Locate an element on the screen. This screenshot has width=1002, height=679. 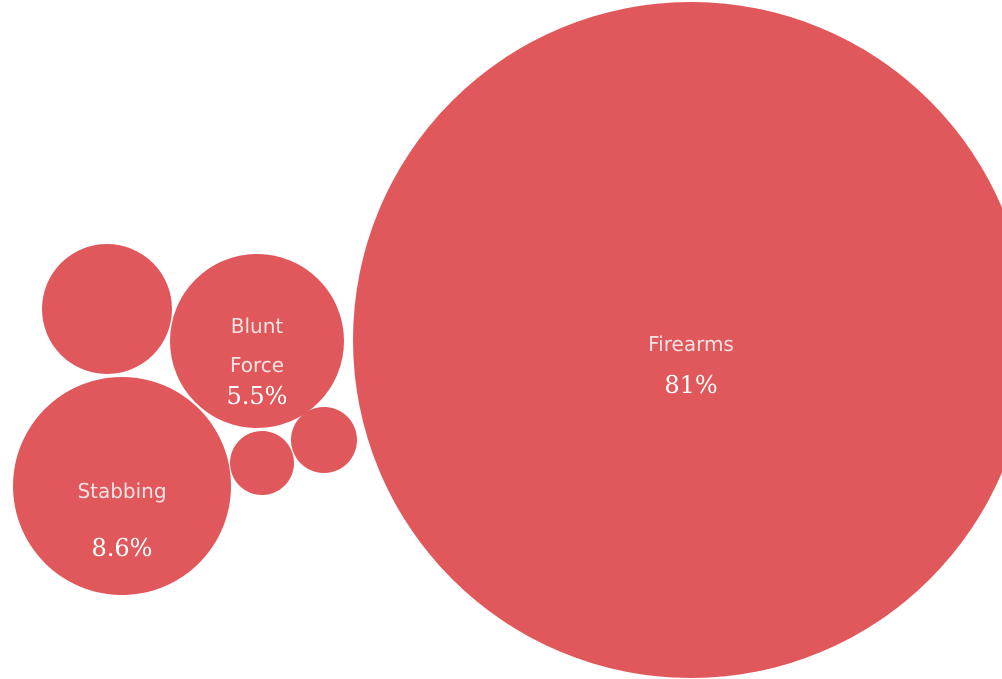
bubble-stabbing is located at coordinates (122, 486).